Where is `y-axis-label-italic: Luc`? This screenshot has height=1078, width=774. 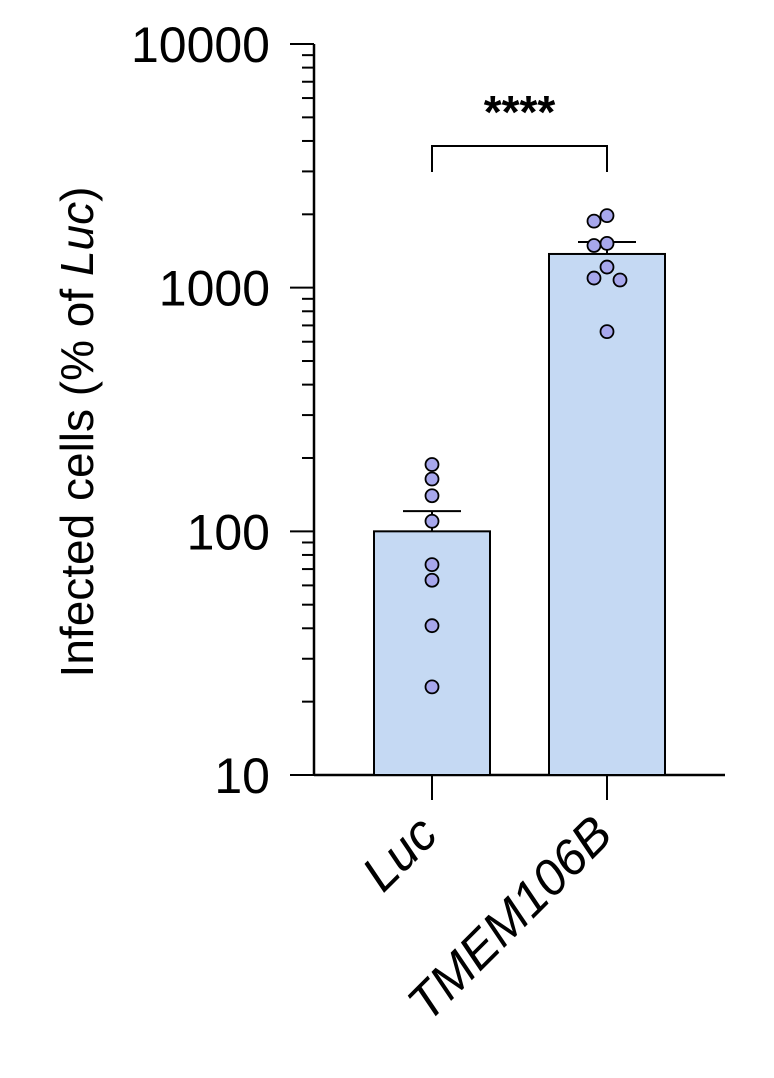
y-axis-label-italic: Luc is located at coordinates (77, 239).